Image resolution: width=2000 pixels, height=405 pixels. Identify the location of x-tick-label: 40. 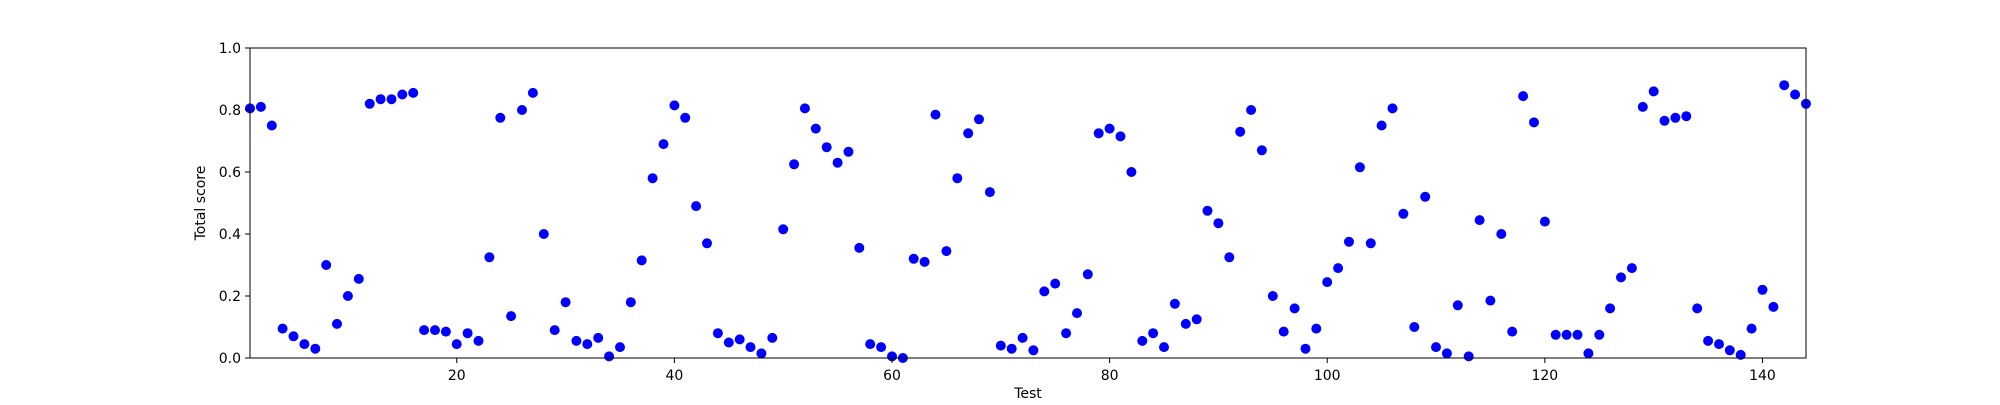
(674, 376).